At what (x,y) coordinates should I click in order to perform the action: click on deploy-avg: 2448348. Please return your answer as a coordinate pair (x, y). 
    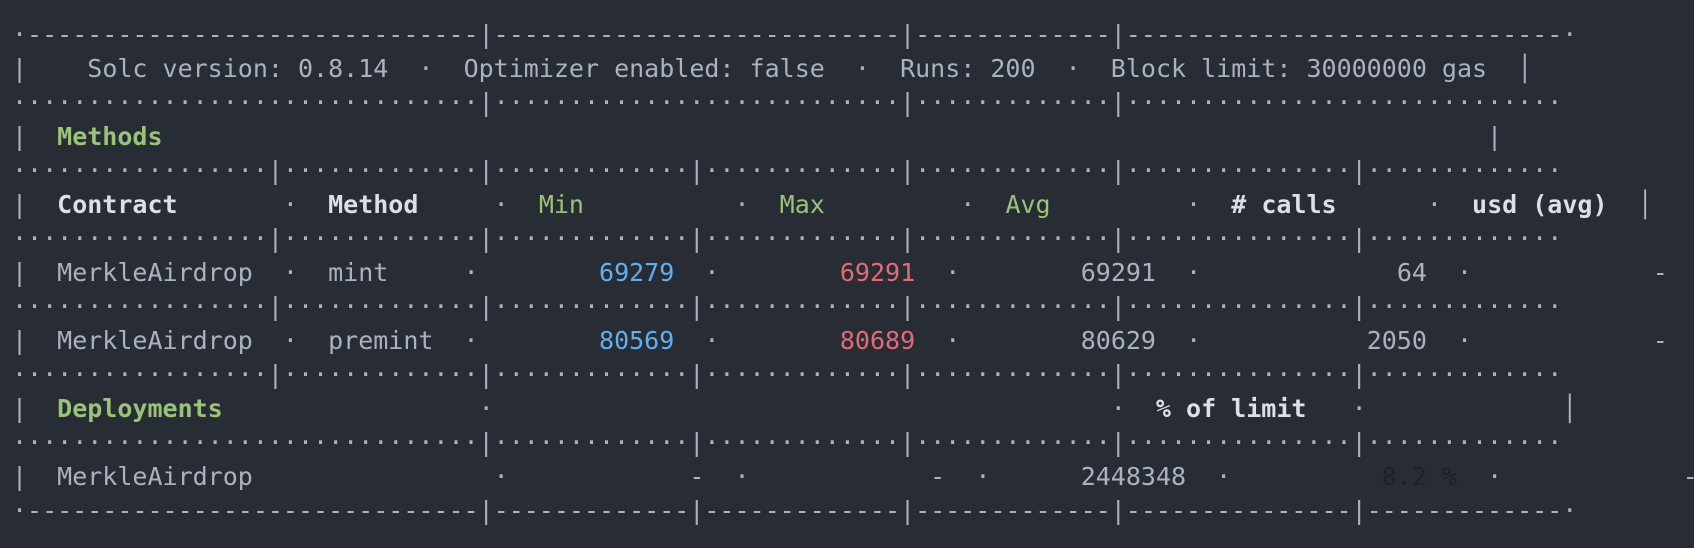
    Looking at the image, I should click on (1133, 476).